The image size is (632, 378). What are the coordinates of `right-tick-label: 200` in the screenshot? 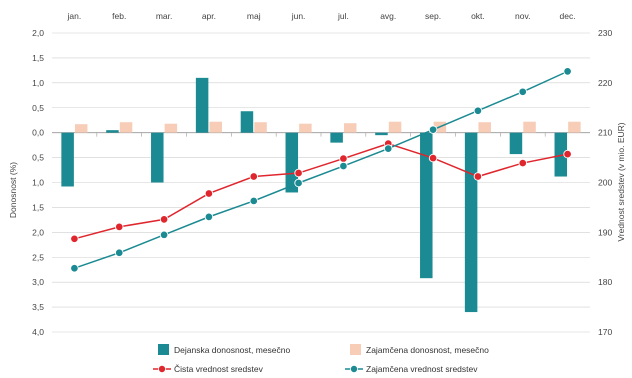 It's located at (605, 183).